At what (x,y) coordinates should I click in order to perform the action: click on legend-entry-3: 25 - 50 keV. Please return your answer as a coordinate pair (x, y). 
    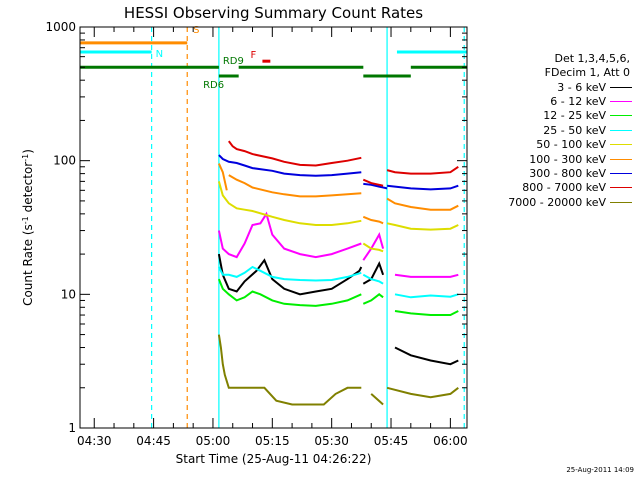
    Looking at the image, I should click on (557, 130).